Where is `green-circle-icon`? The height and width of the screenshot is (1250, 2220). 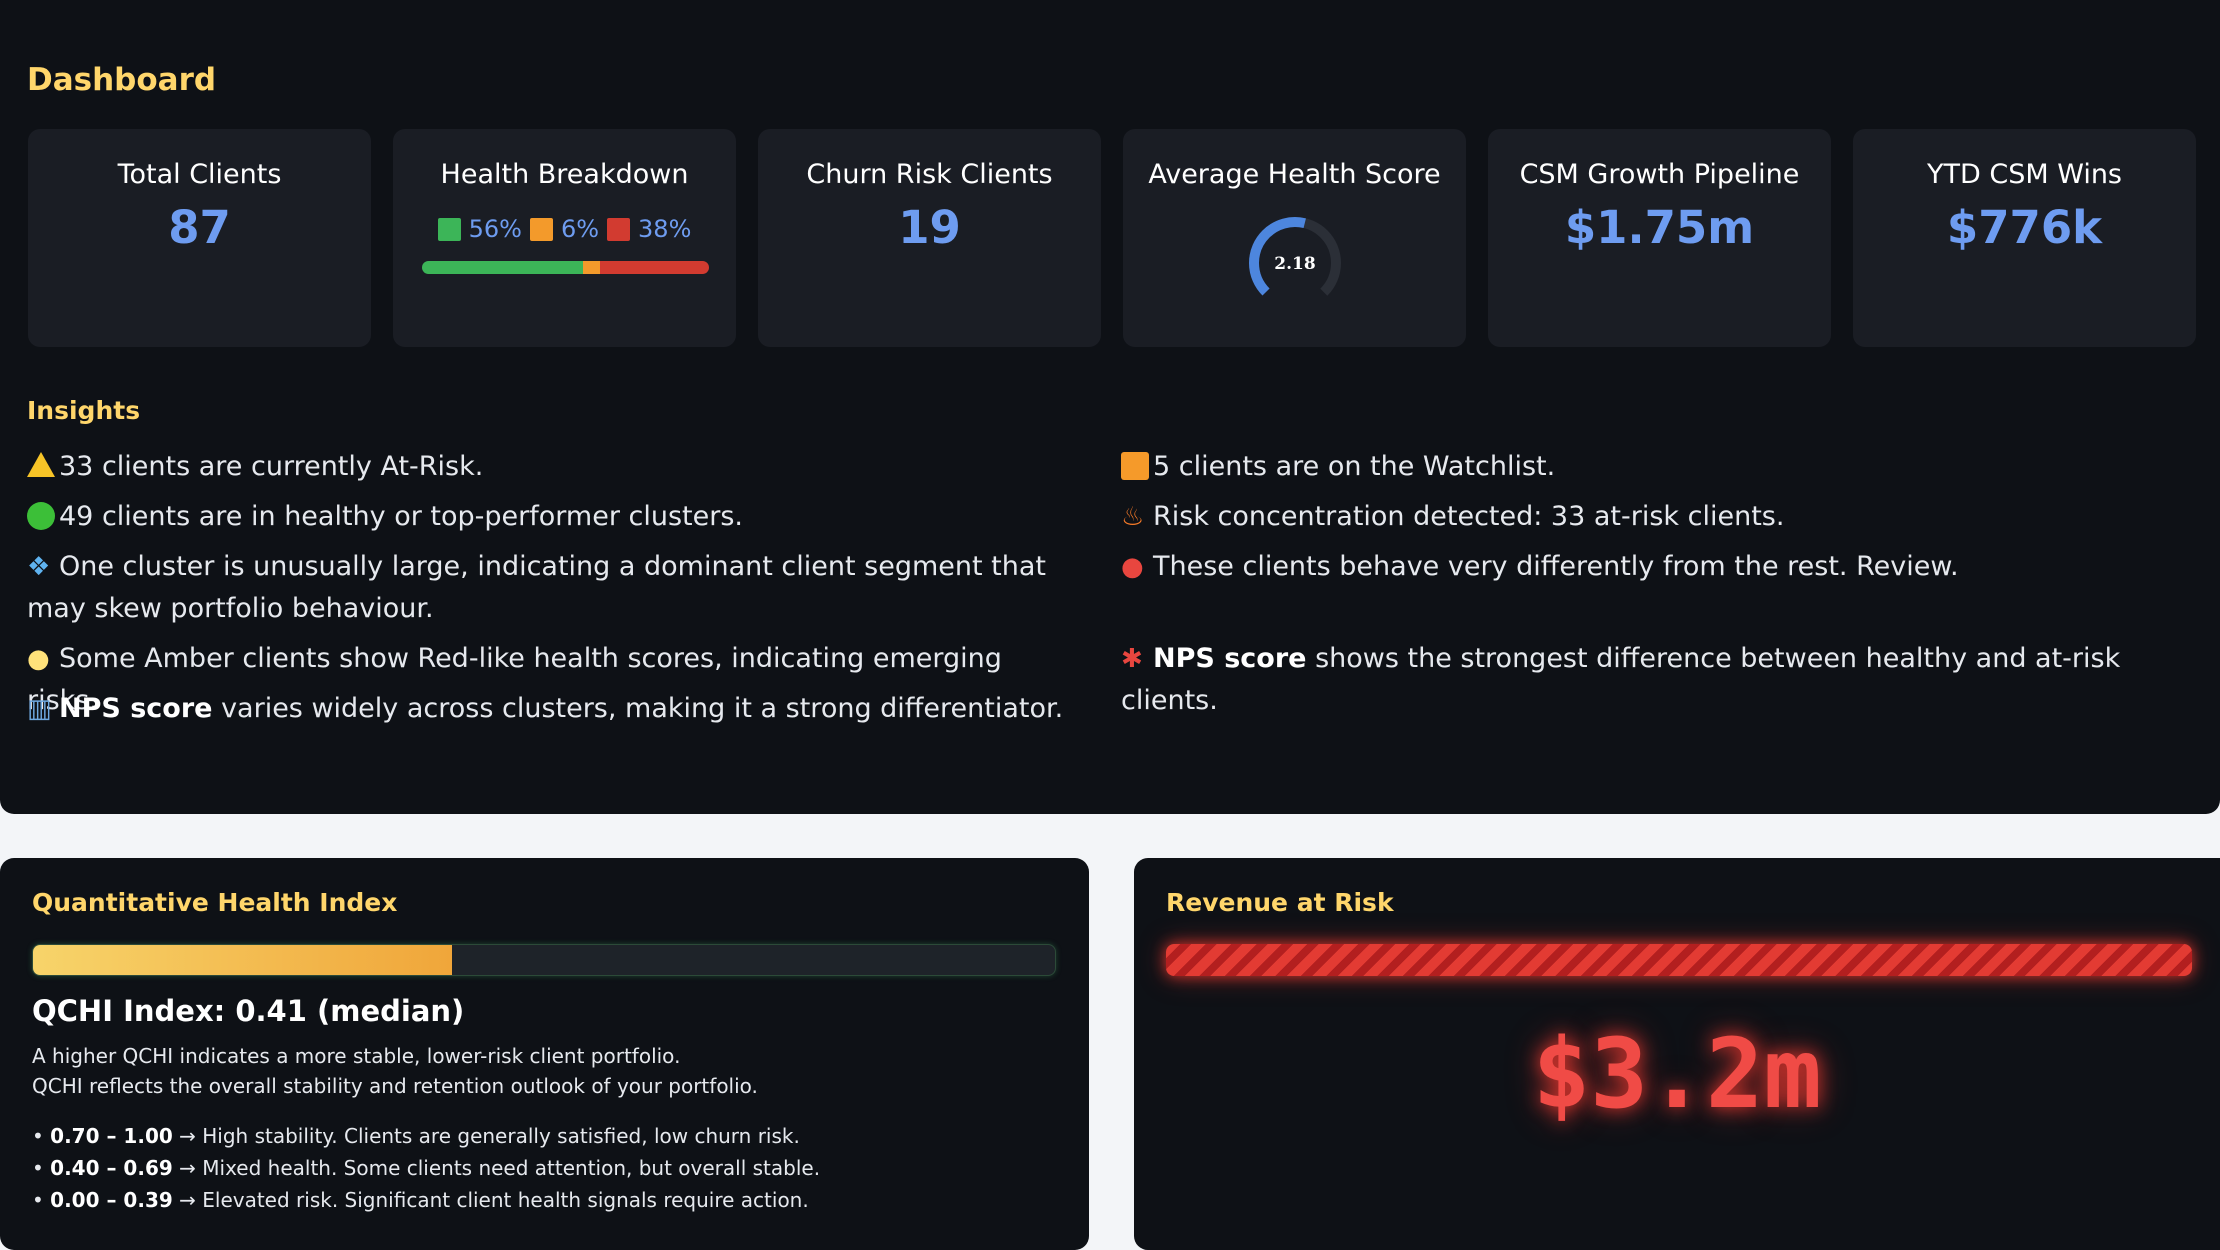
green-circle-icon is located at coordinates (41, 516).